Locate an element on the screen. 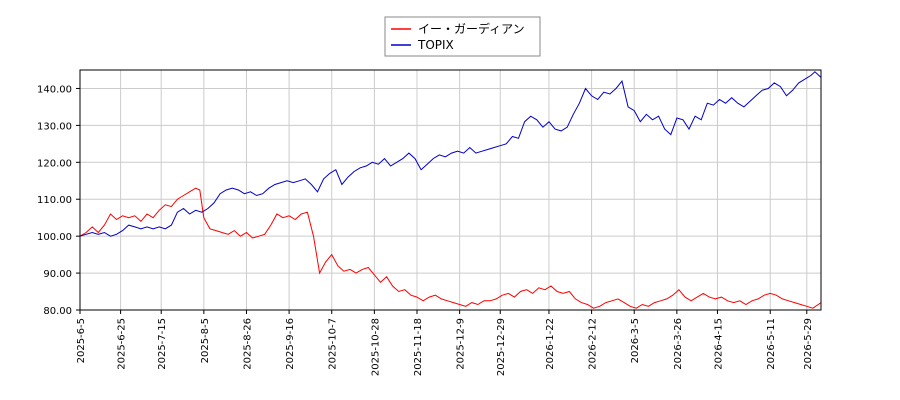 The width and height of the screenshot is (900, 400). x-tick-label: 2025-12-29 is located at coordinates (501, 347).